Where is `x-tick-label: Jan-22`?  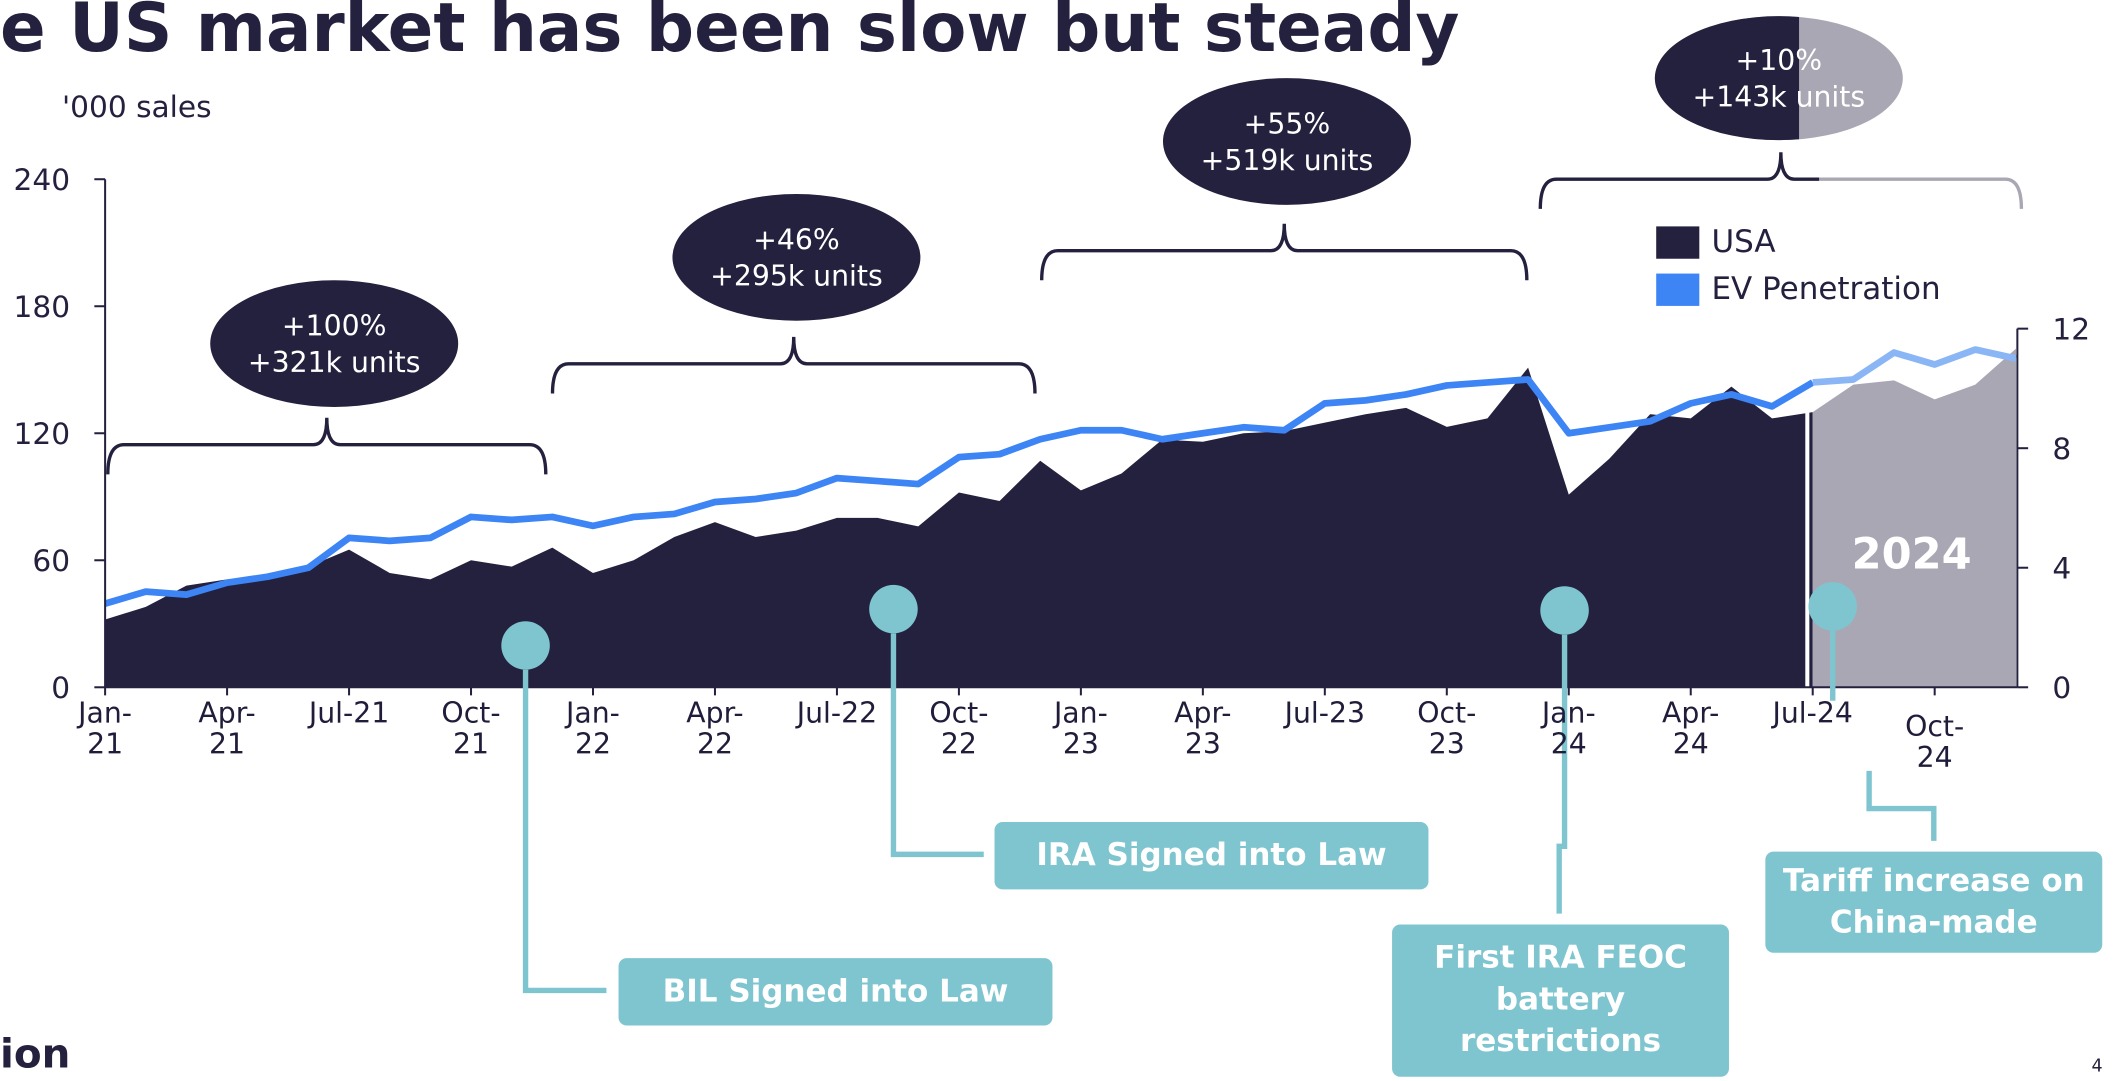 x-tick-label: Jan-22 is located at coordinates (593, 728).